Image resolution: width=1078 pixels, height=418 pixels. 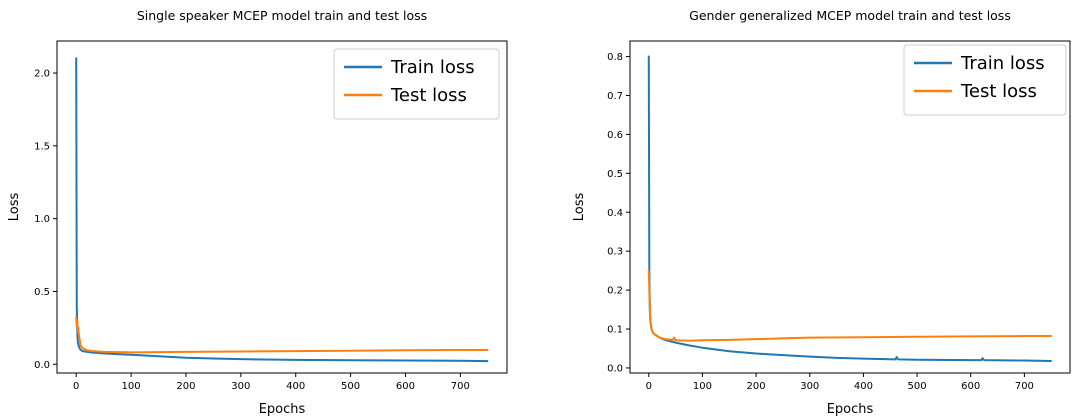 I want to click on chart2-x-tick-label: 400, so click(x=863, y=386).